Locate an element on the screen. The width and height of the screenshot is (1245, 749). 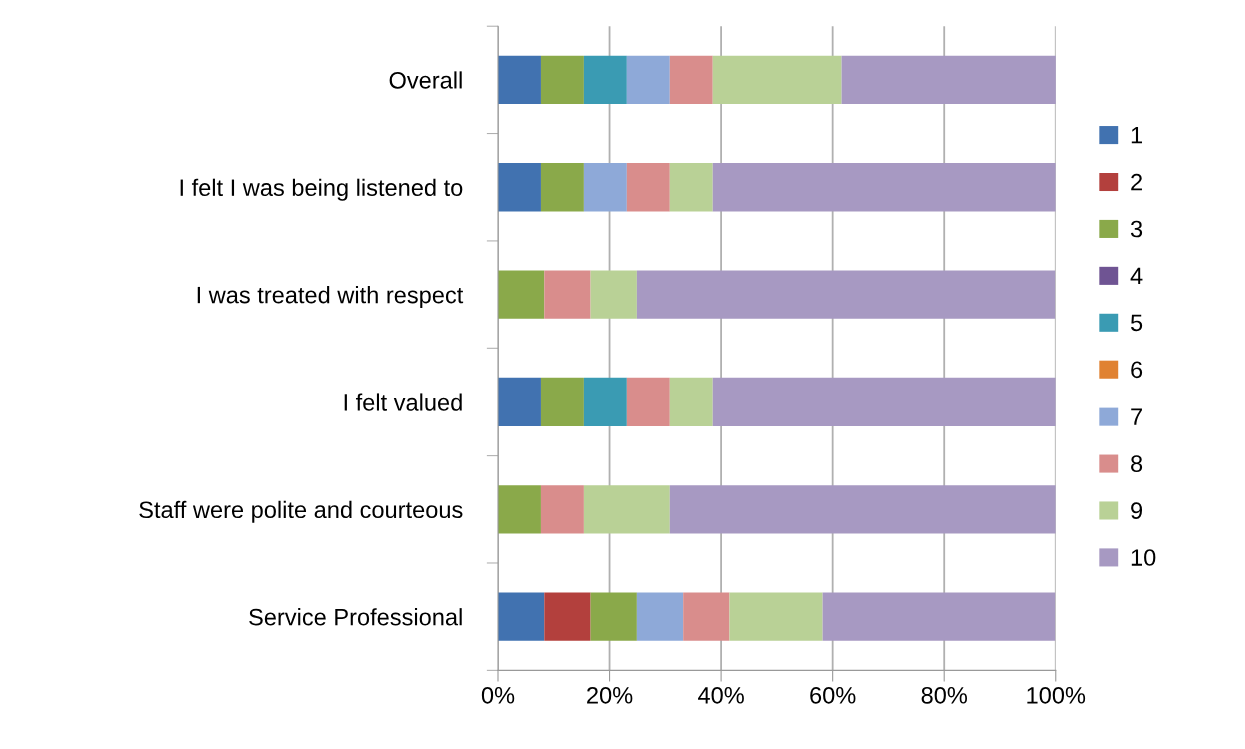
y-tick-label: Service Professional is located at coordinates (355, 617).